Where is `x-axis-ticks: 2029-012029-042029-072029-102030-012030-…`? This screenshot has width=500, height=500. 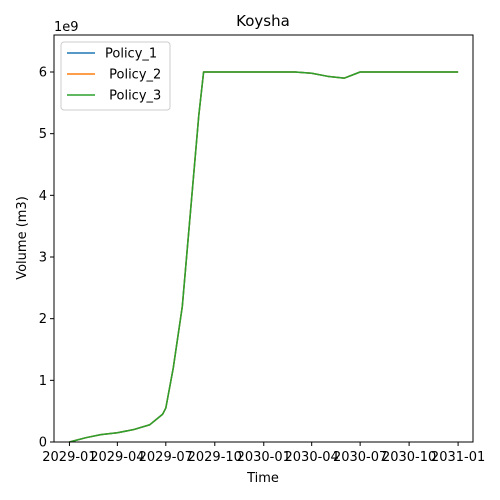
x-axis-ticks: 2029-012029-042029-072029-102030-012030-… is located at coordinates (263, 453).